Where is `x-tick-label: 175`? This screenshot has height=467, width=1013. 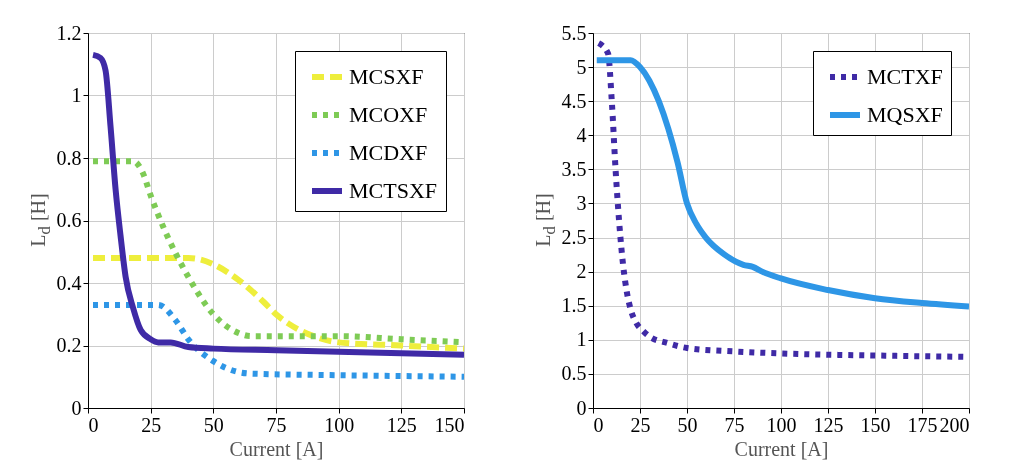
x-tick-label: 175 is located at coordinates (922, 424).